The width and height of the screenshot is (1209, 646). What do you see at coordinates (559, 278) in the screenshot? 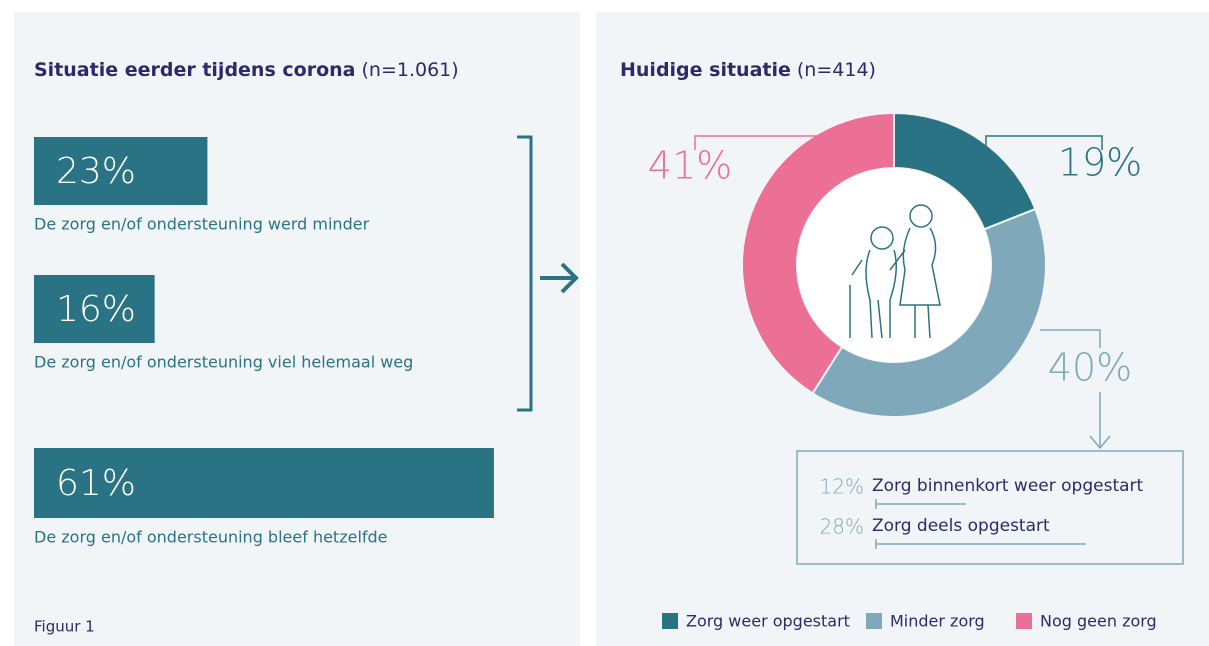
I see `arrow` at bounding box center [559, 278].